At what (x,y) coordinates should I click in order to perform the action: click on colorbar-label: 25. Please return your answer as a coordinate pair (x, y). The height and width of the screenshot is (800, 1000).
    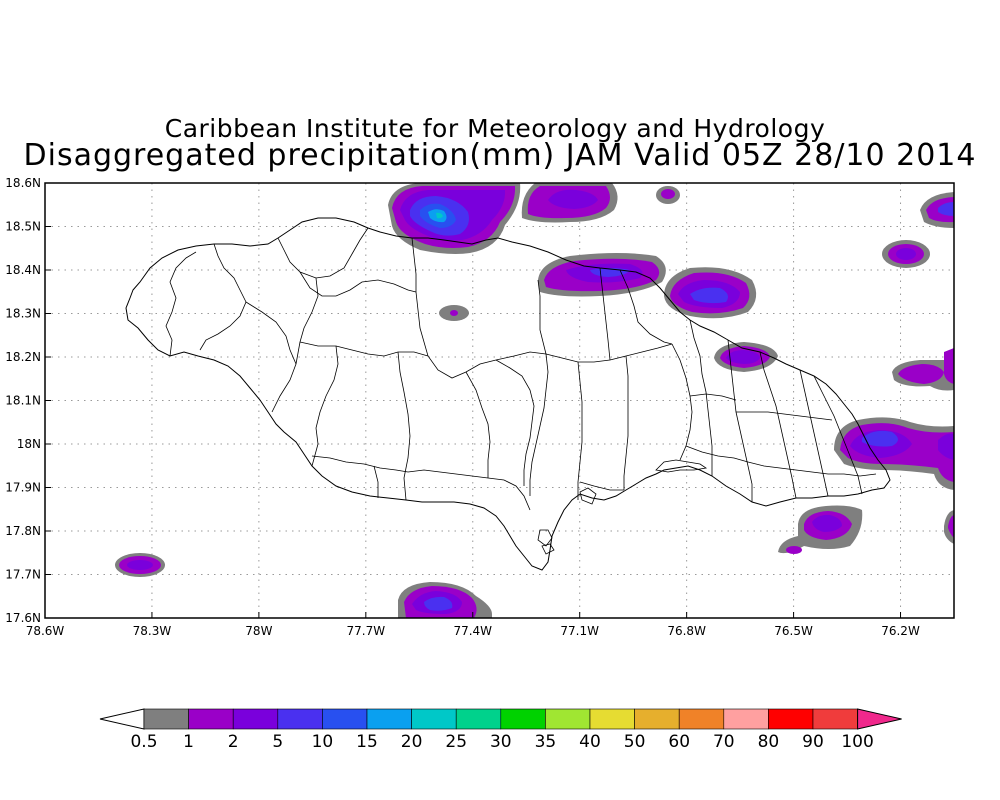
    Looking at the image, I should click on (456, 742).